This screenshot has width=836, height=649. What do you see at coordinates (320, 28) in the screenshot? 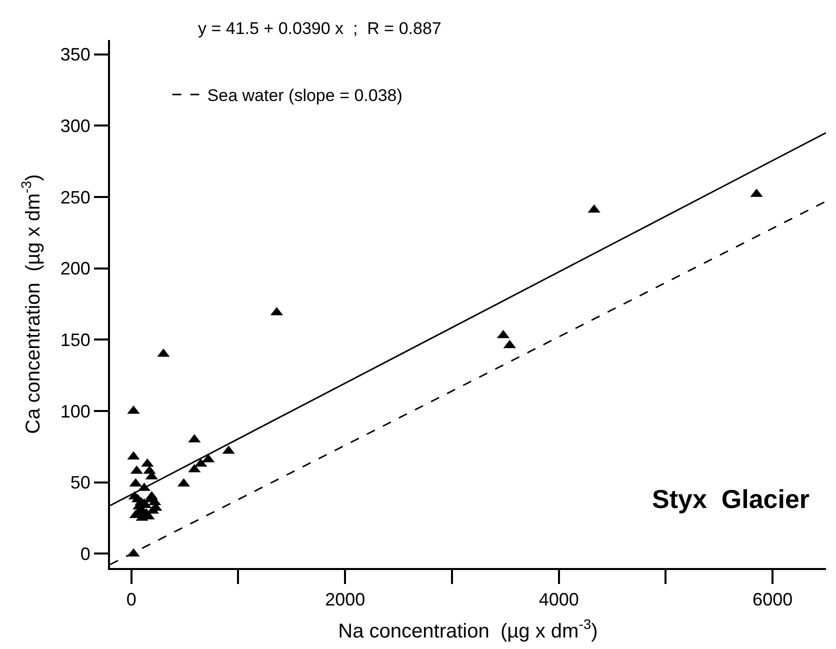
I see `text: y = 41.5 + 0.0390 x ; R = 0.887` at bounding box center [320, 28].